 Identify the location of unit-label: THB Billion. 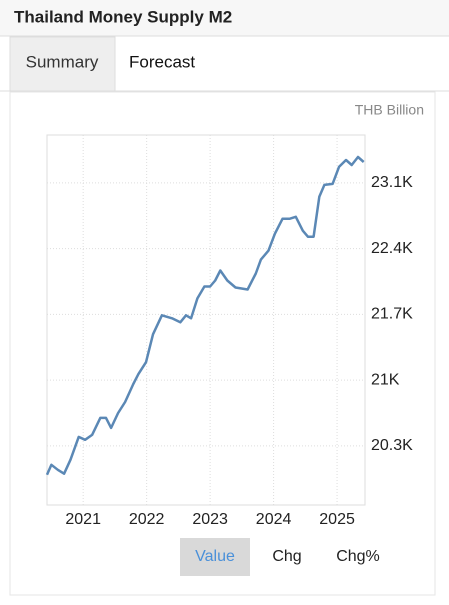
(389, 110).